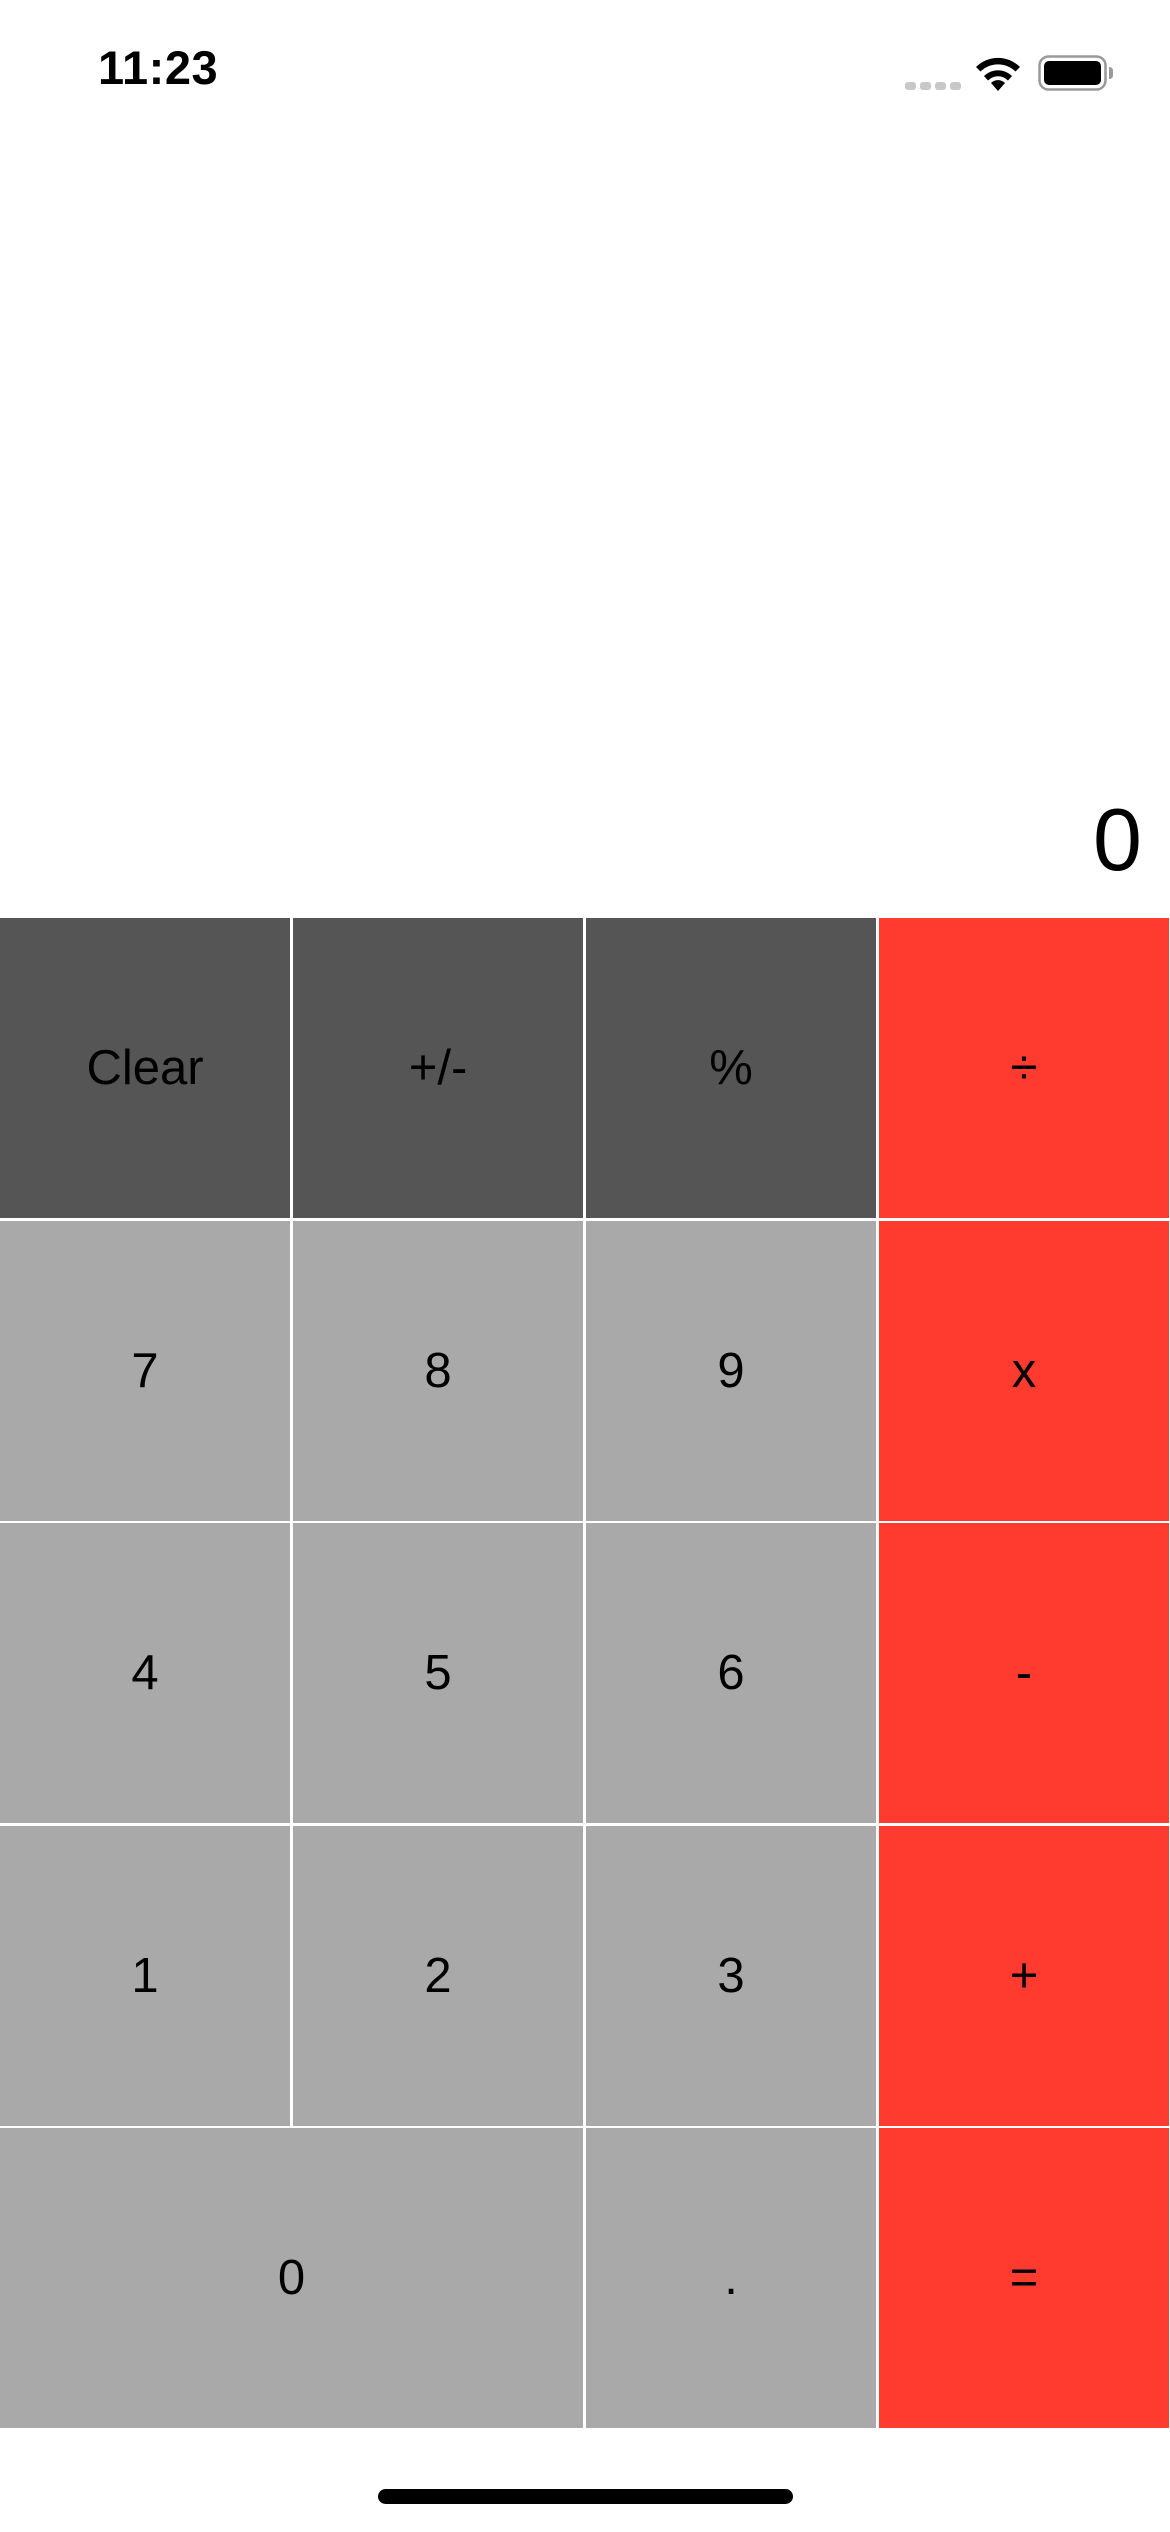 This screenshot has width=1170, height=2532. What do you see at coordinates (438, 1370) in the screenshot?
I see `digit-8-button: 8` at bounding box center [438, 1370].